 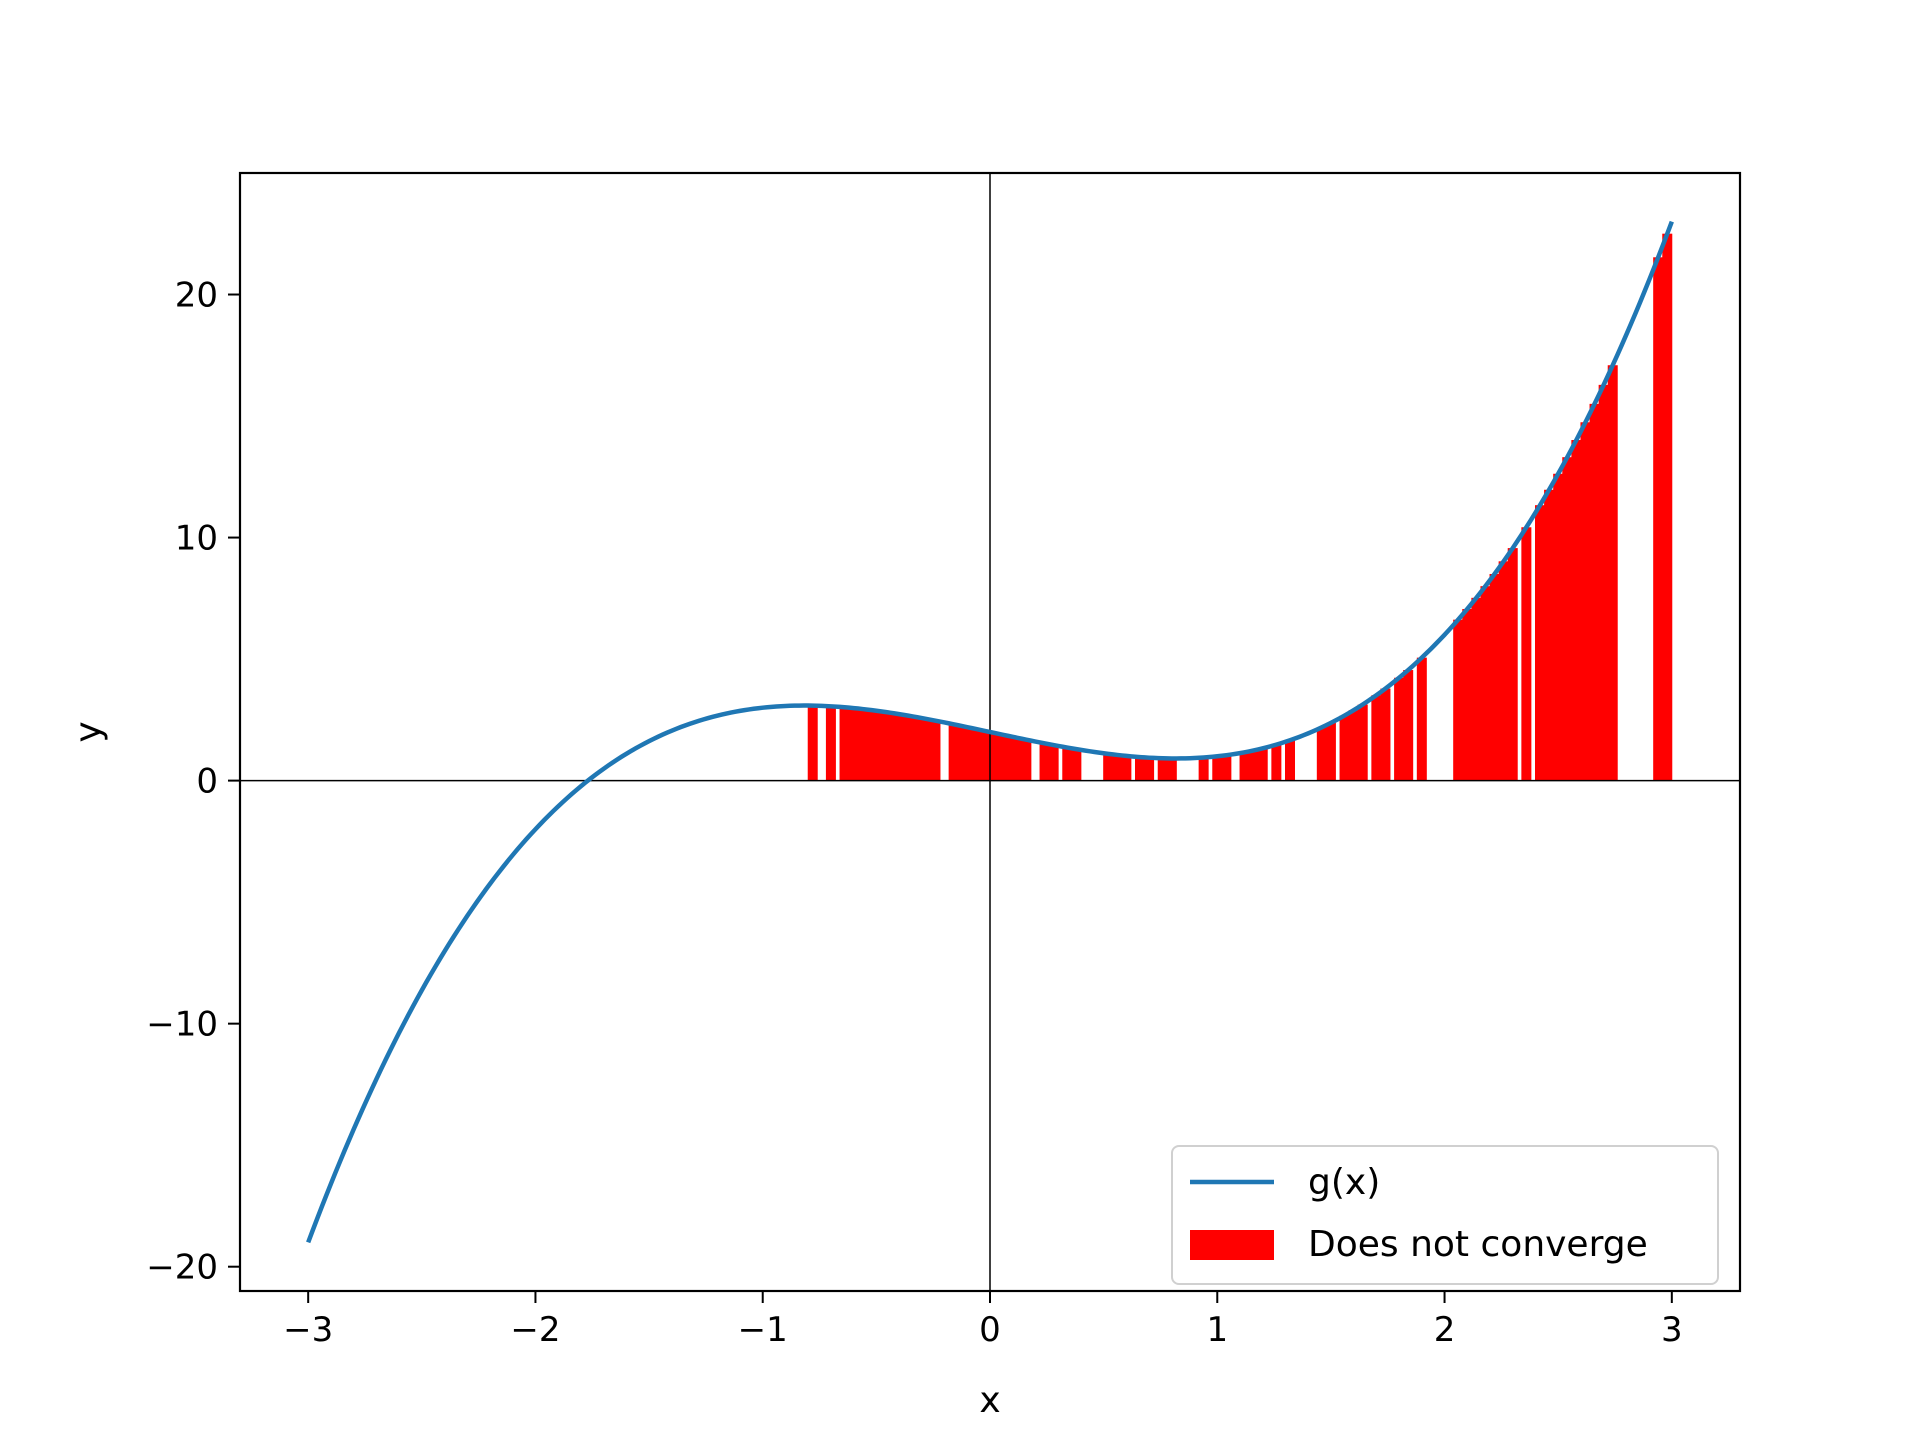 What do you see at coordinates (182, 1268) in the screenshot?
I see `y-tick-label: −20` at bounding box center [182, 1268].